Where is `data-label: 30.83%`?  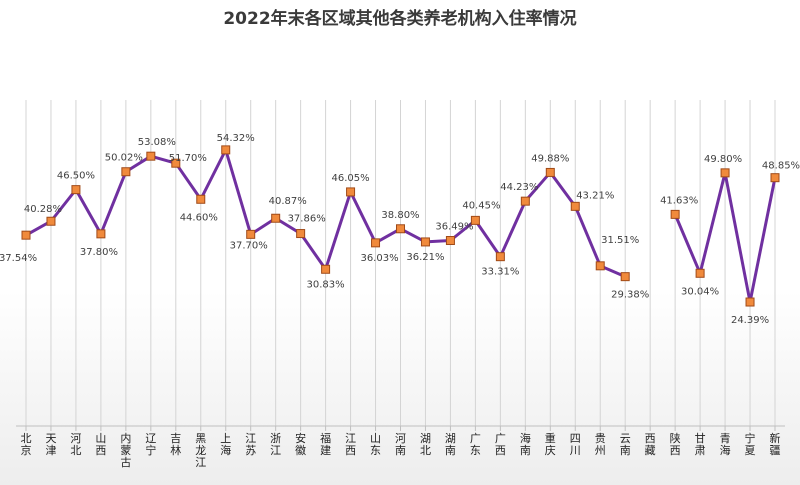
data-label: 30.83% is located at coordinates (326, 284).